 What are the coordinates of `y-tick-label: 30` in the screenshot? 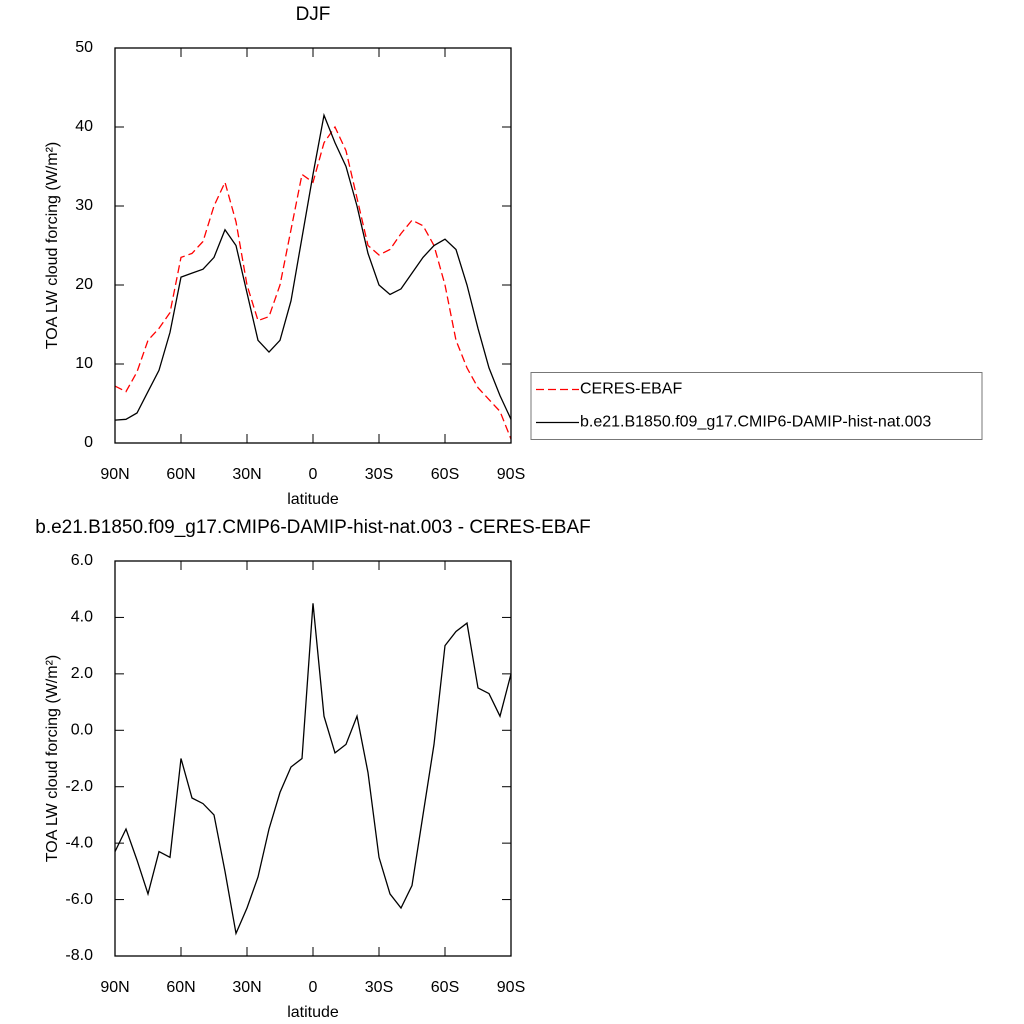 It's located at (84, 205).